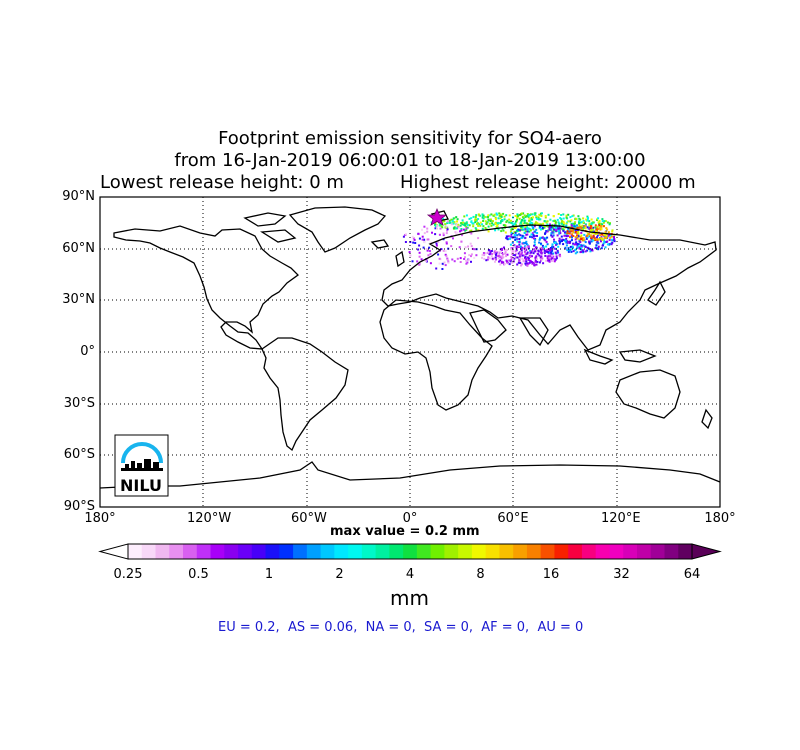 This screenshot has height=750, width=800. What do you see at coordinates (309, 518) in the screenshot?
I see `lon-label: 60°W` at bounding box center [309, 518].